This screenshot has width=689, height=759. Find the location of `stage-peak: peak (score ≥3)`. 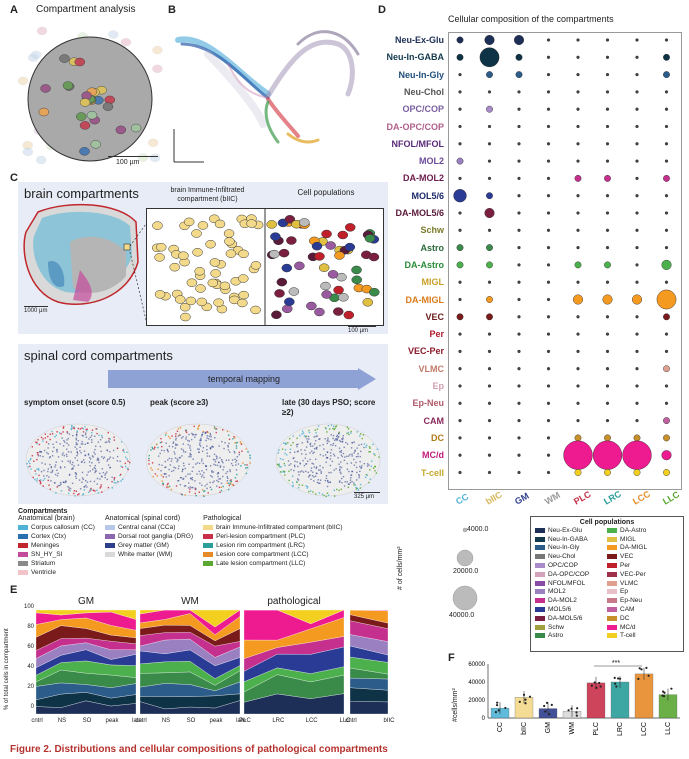

stage-peak: peak (score ≥3) is located at coordinates (179, 402).